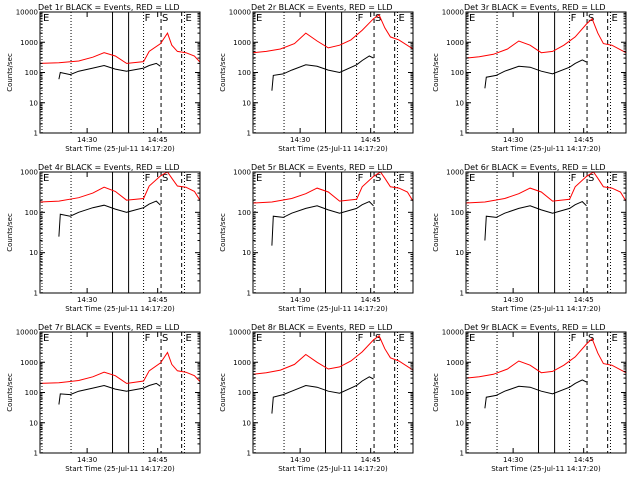  What do you see at coordinates (322, 167) in the screenshot?
I see `panel-title: Det 5r BLACK = Events, RED = LLD` at bounding box center [322, 167].